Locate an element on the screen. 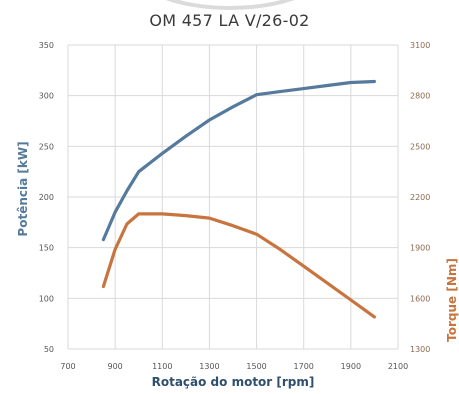  top-arc-decoration is located at coordinates (230, 5).